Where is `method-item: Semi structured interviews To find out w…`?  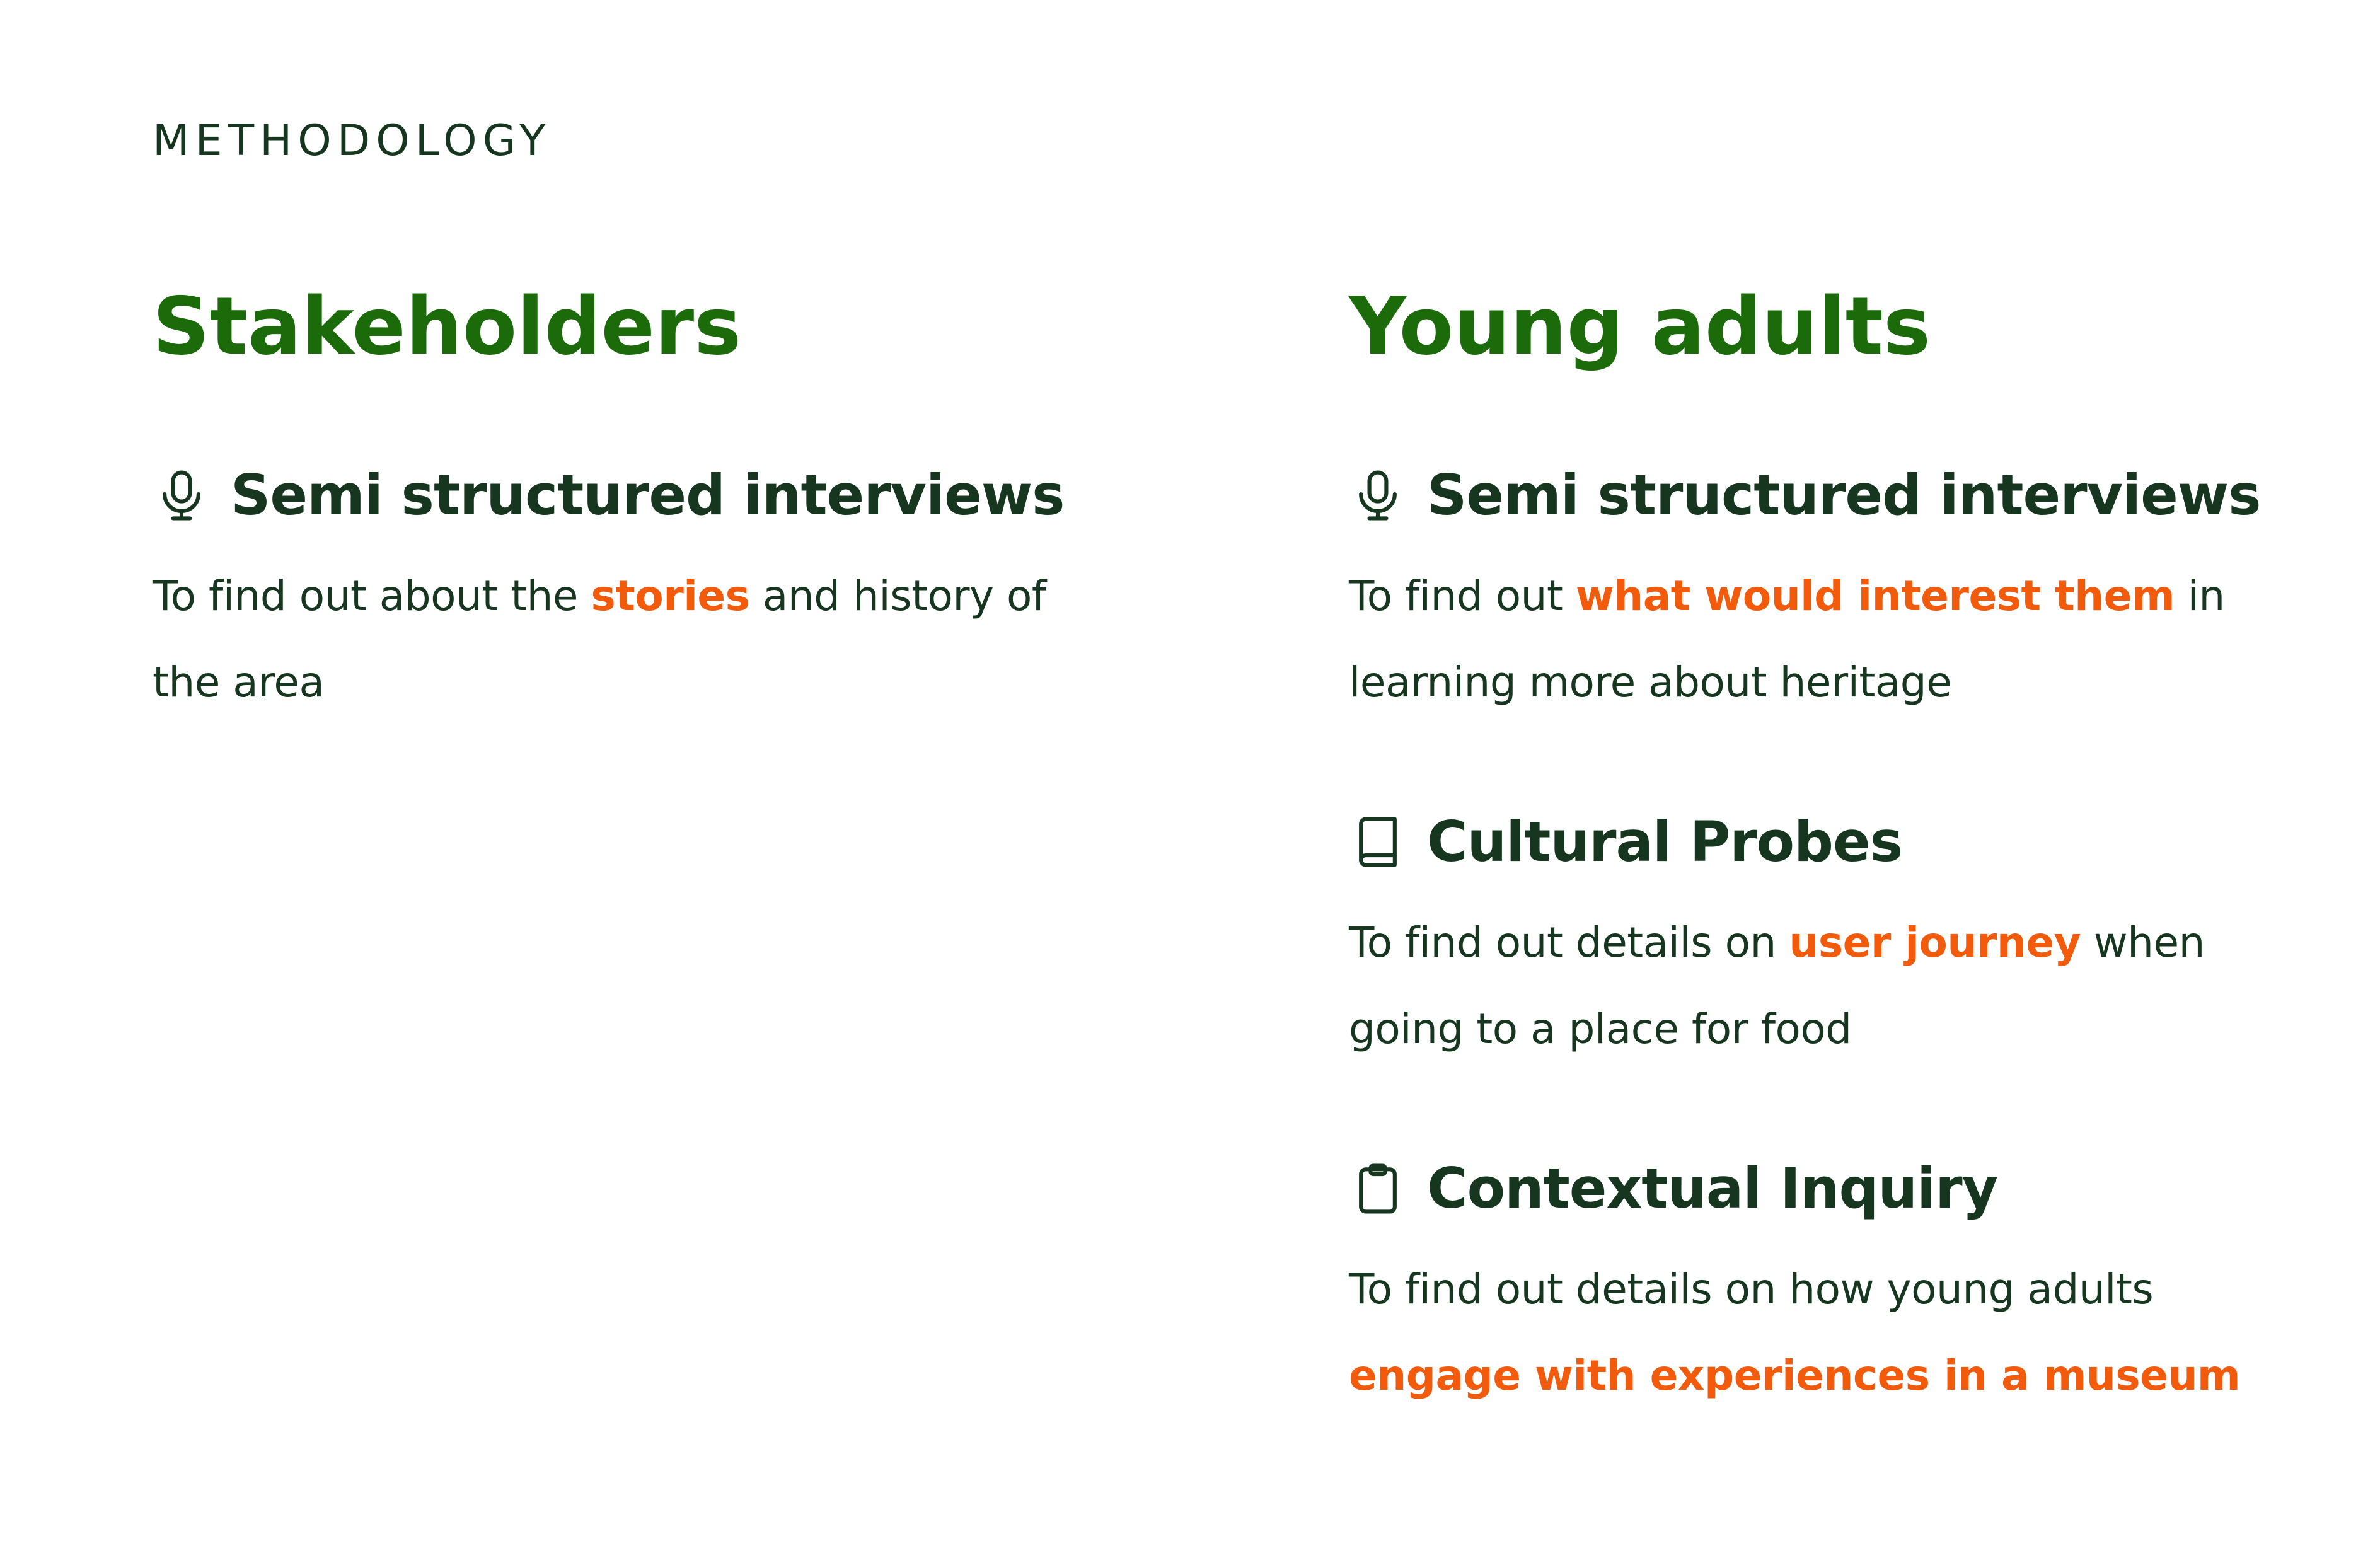 method-item: Semi structured interviews To find out w… is located at coordinates (1840, 593).